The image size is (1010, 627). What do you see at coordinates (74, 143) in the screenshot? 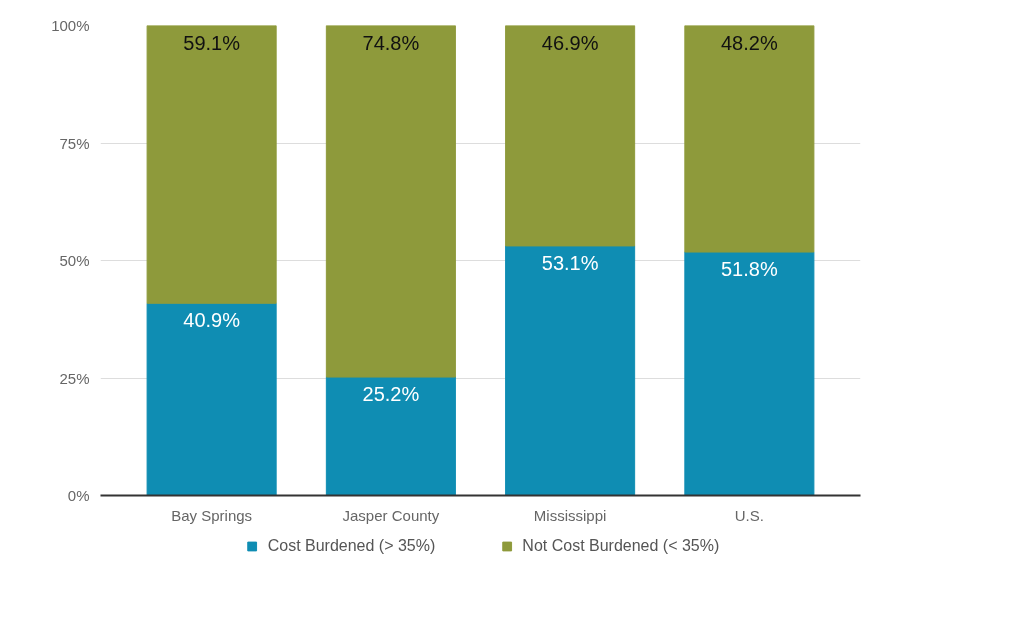
I see `y-tick-label: 75%` at bounding box center [74, 143].